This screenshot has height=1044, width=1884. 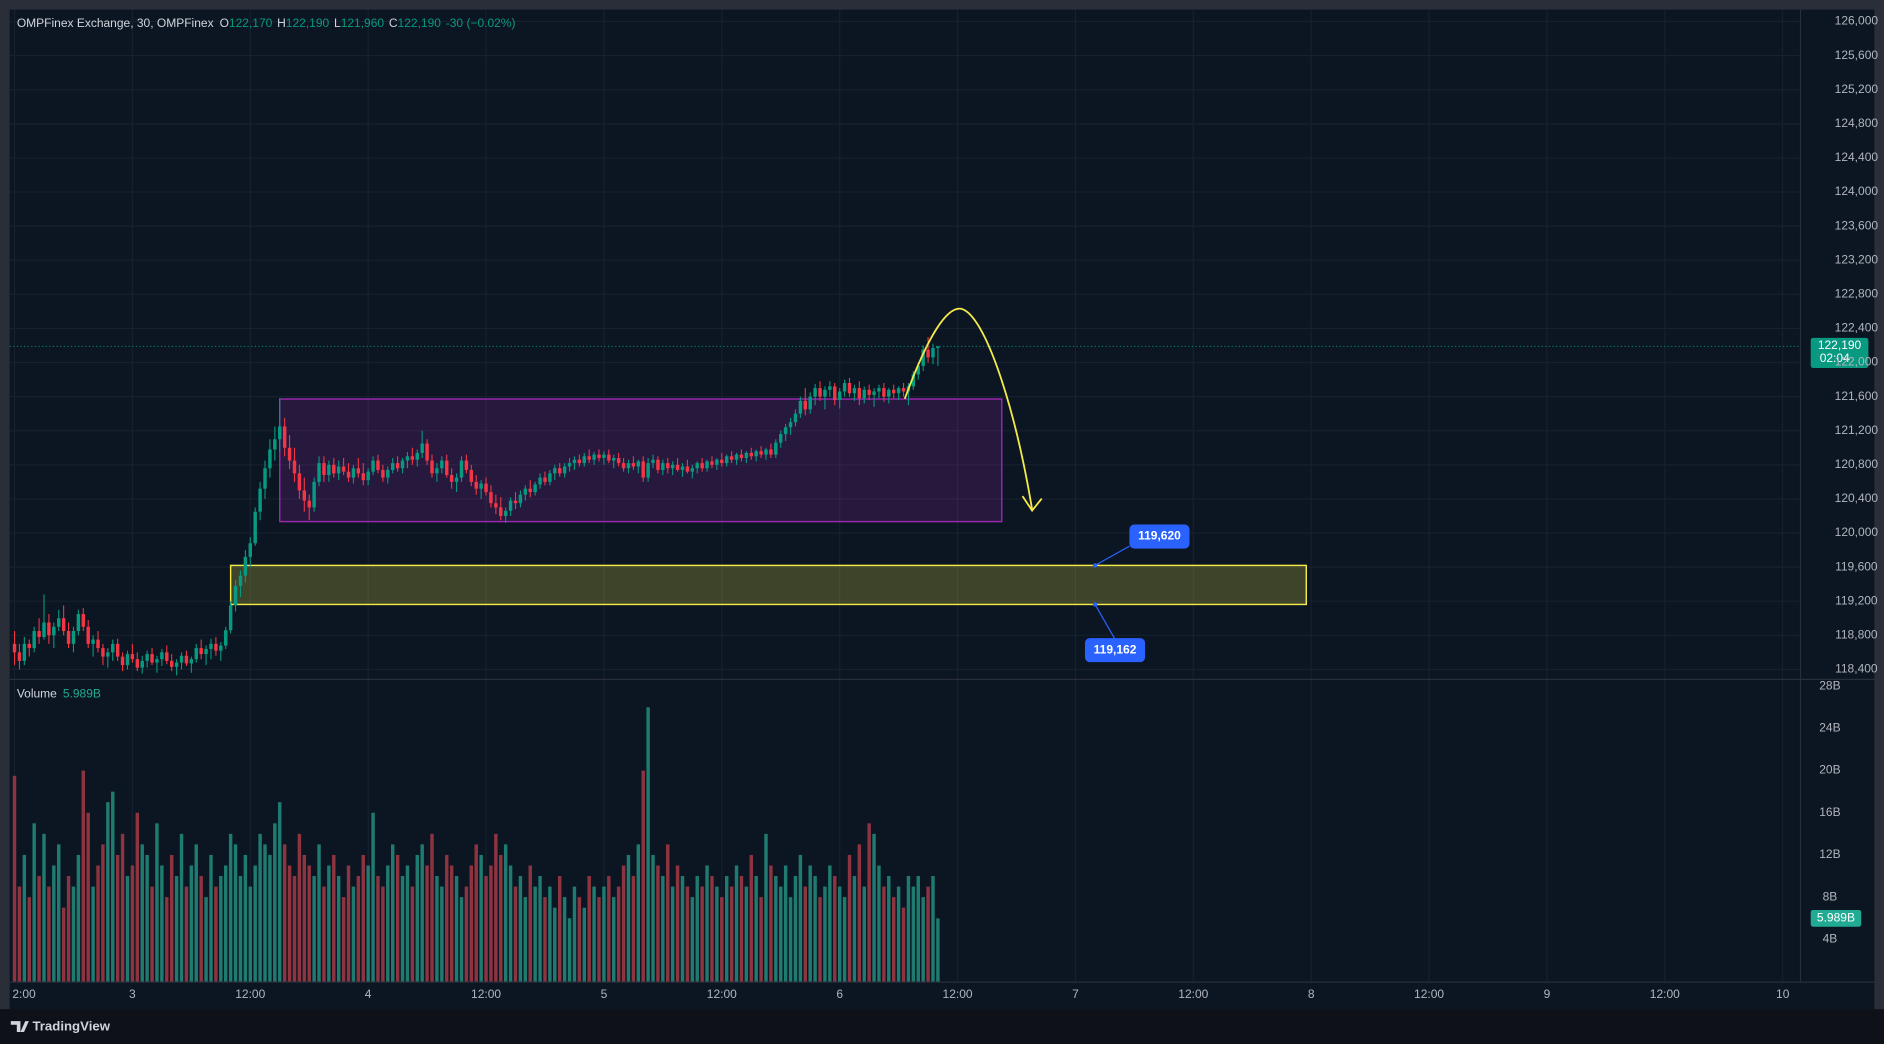 I want to click on y-tick-label: 118,800, so click(x=1856, y=634).